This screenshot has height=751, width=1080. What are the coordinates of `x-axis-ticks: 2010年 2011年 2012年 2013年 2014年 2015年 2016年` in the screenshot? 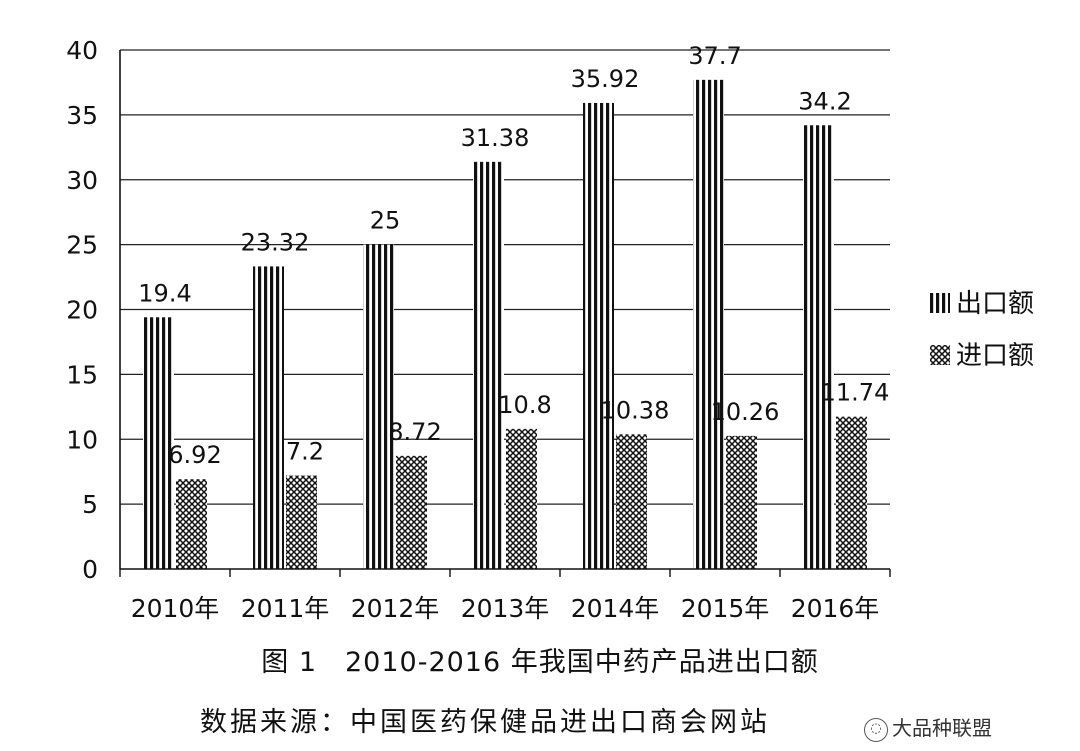 It's located at (505, 608).